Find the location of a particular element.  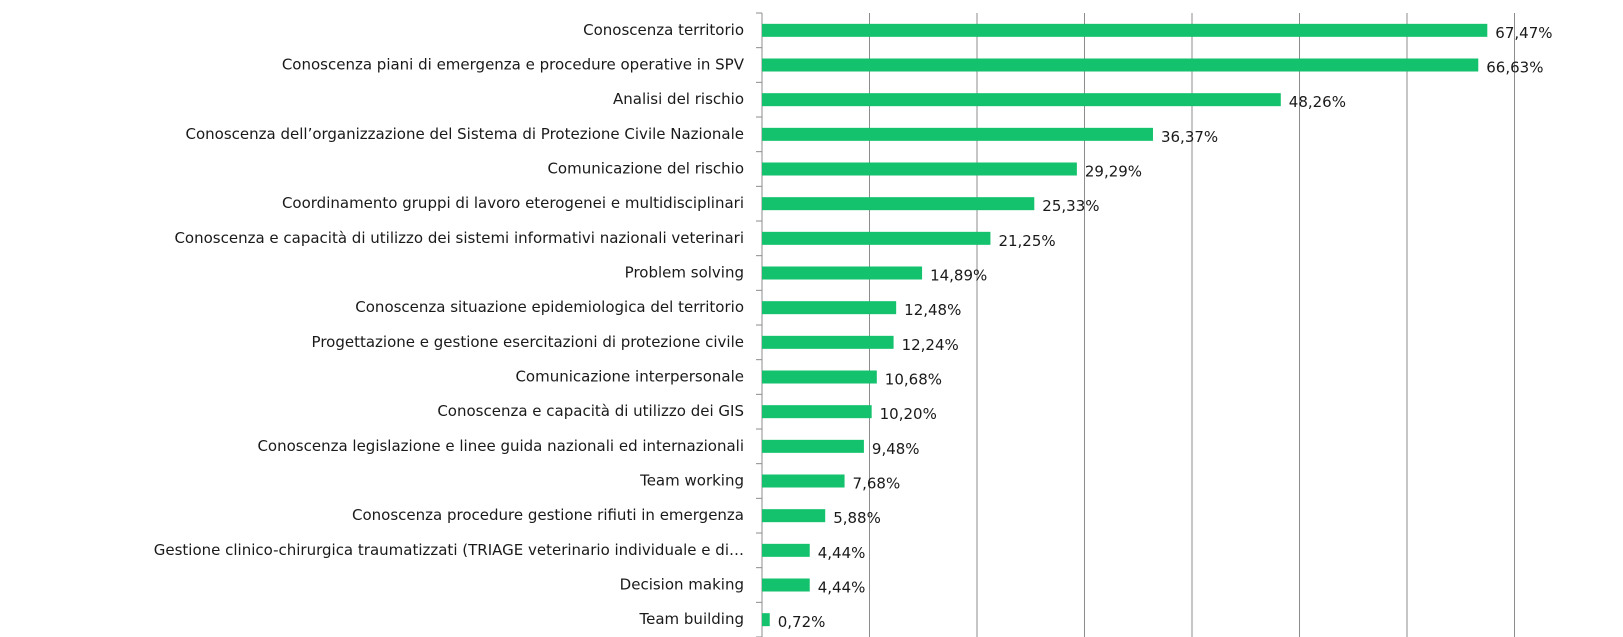

category-label: Team working is located at coordinates (691, 481).